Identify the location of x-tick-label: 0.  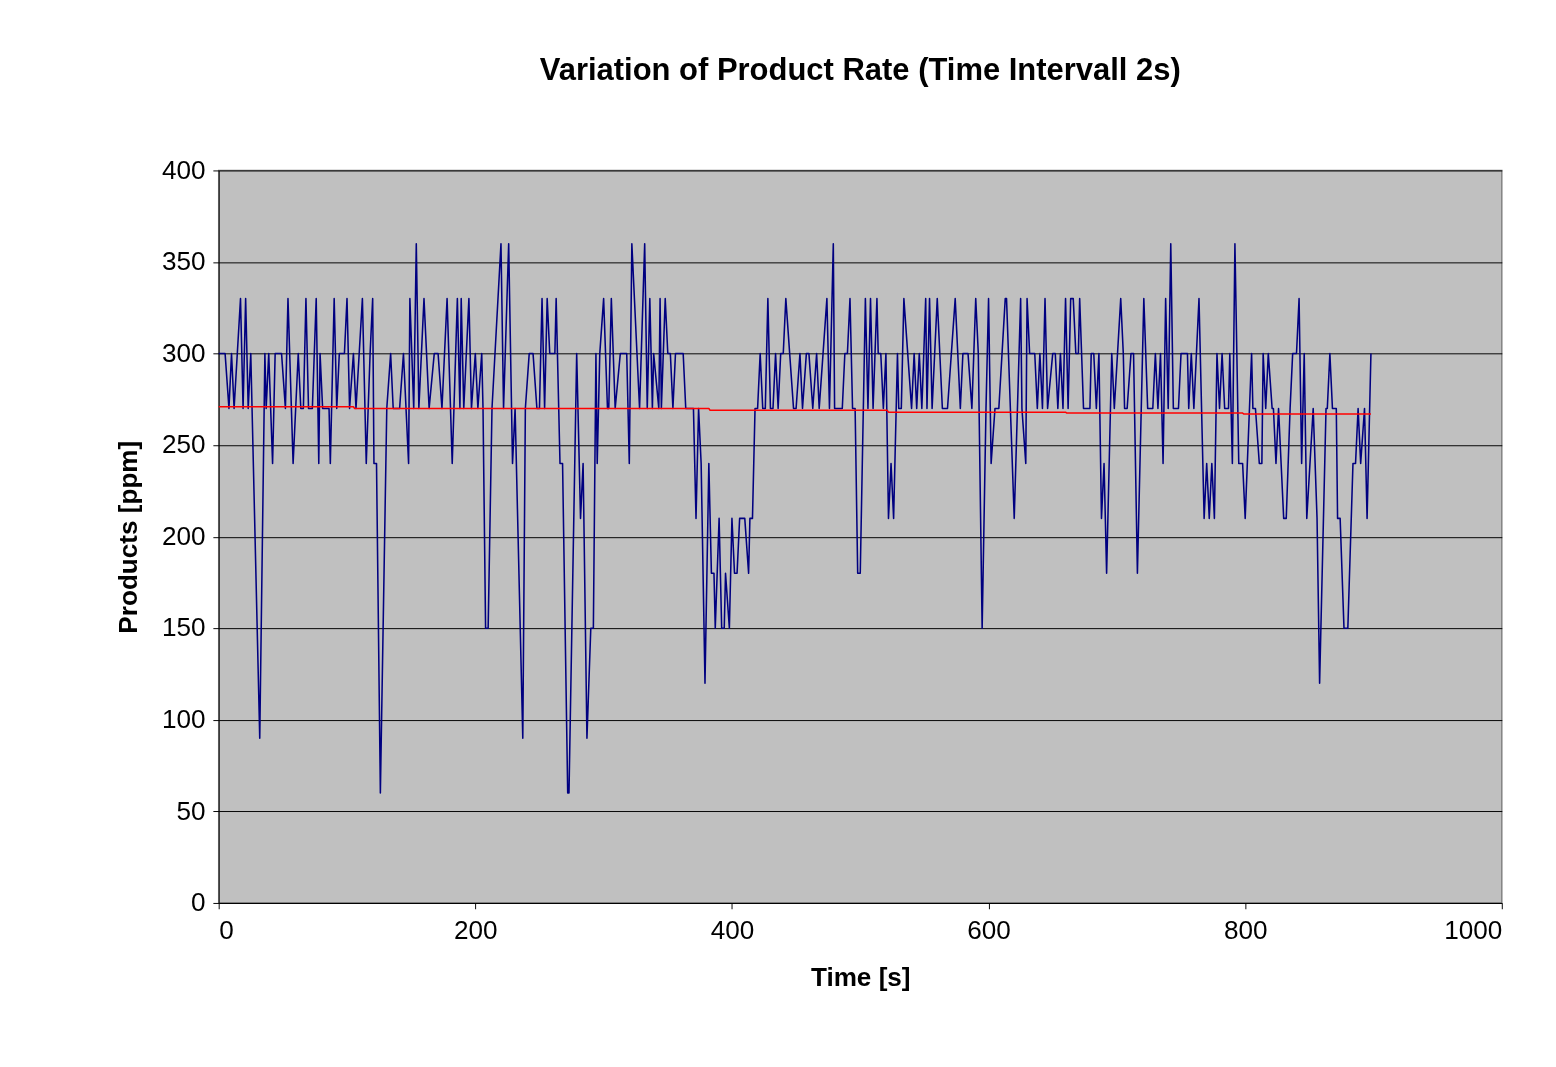
(226, 930).